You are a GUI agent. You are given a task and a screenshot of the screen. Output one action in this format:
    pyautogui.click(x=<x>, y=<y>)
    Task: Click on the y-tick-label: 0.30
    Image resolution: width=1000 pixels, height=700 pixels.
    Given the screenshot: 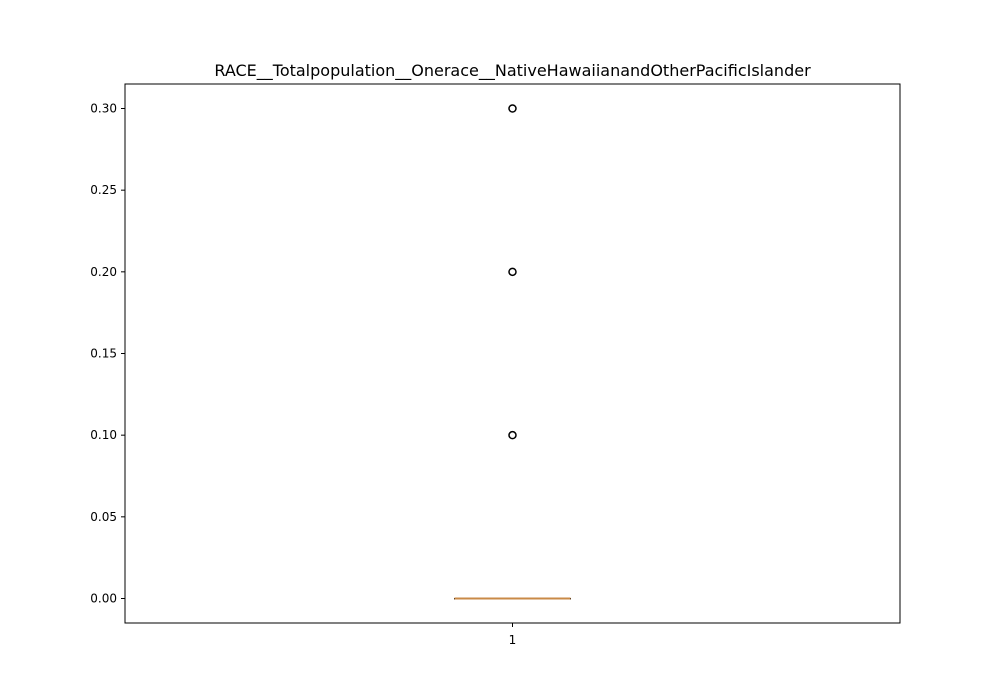 What is the action you would take?
    pyautogui.click(x=103, y=109)
    